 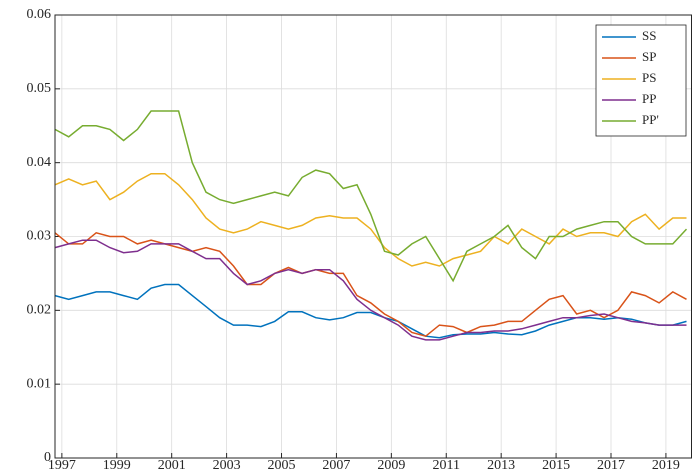 What do you see at coordinates (649, 56) in the screenshot?
I see `legend-label: SP` at bounding box center [649, 56].